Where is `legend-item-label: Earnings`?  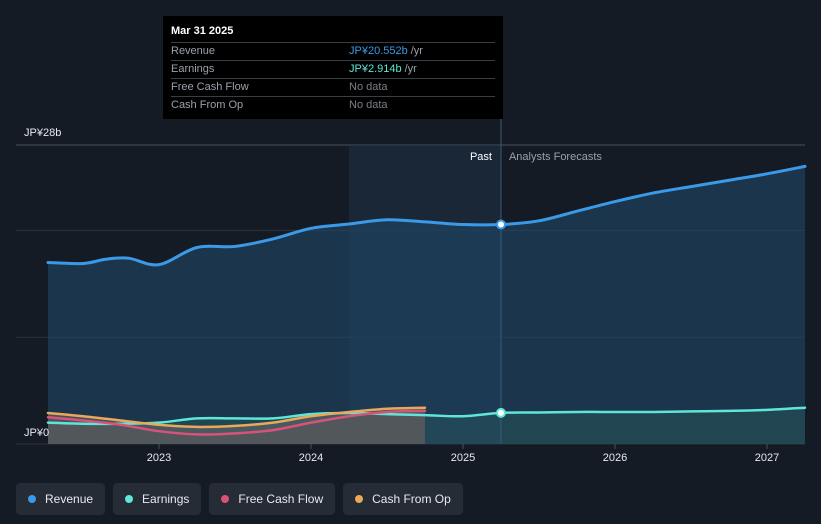 legend-item-label: Earnings is located at coordinates (166, 499).